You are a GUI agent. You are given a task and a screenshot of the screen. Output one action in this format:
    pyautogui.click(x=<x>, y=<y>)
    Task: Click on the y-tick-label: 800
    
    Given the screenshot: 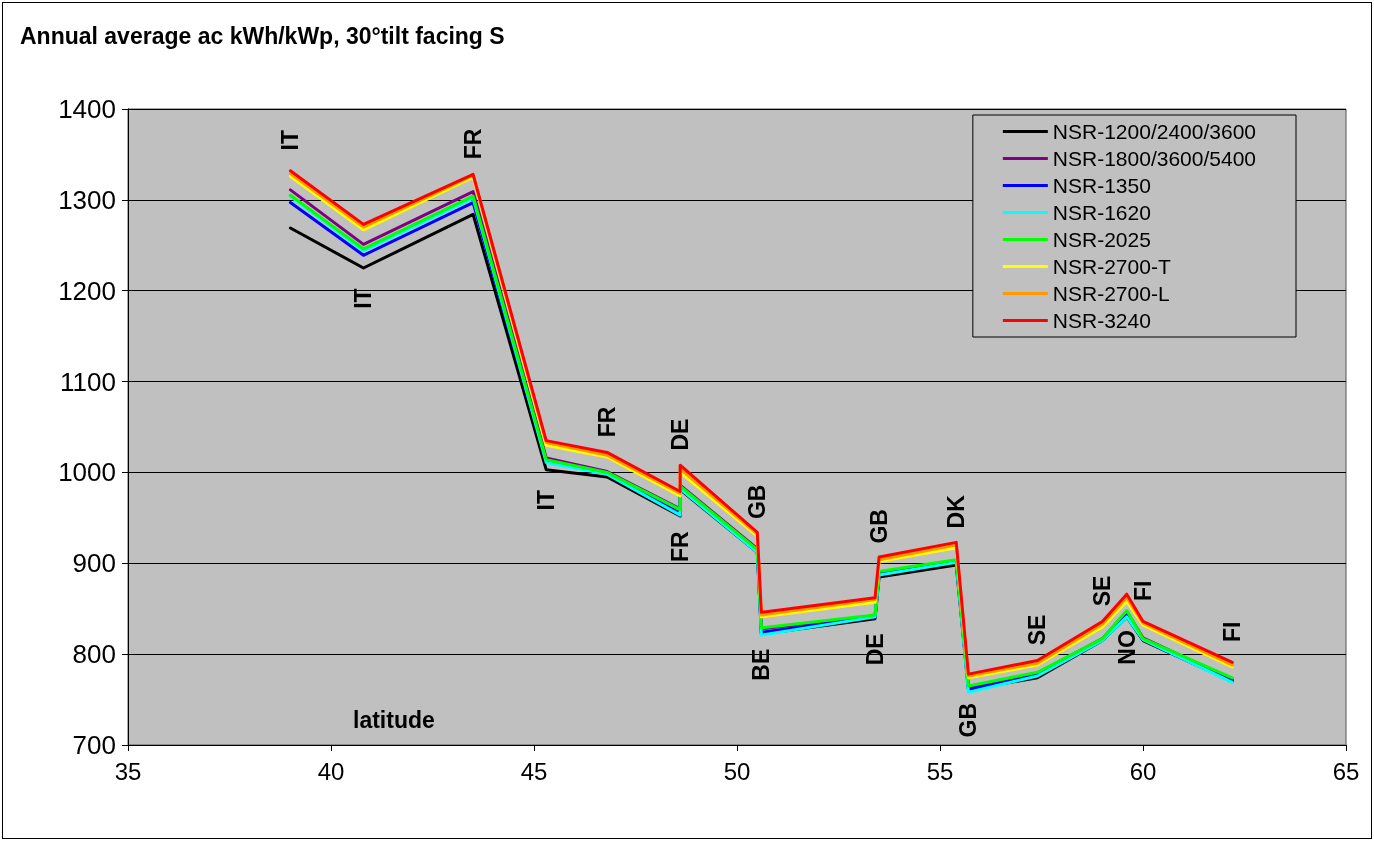 What is the action you would take?
    pyautogui.click(x=94, y=654)
    